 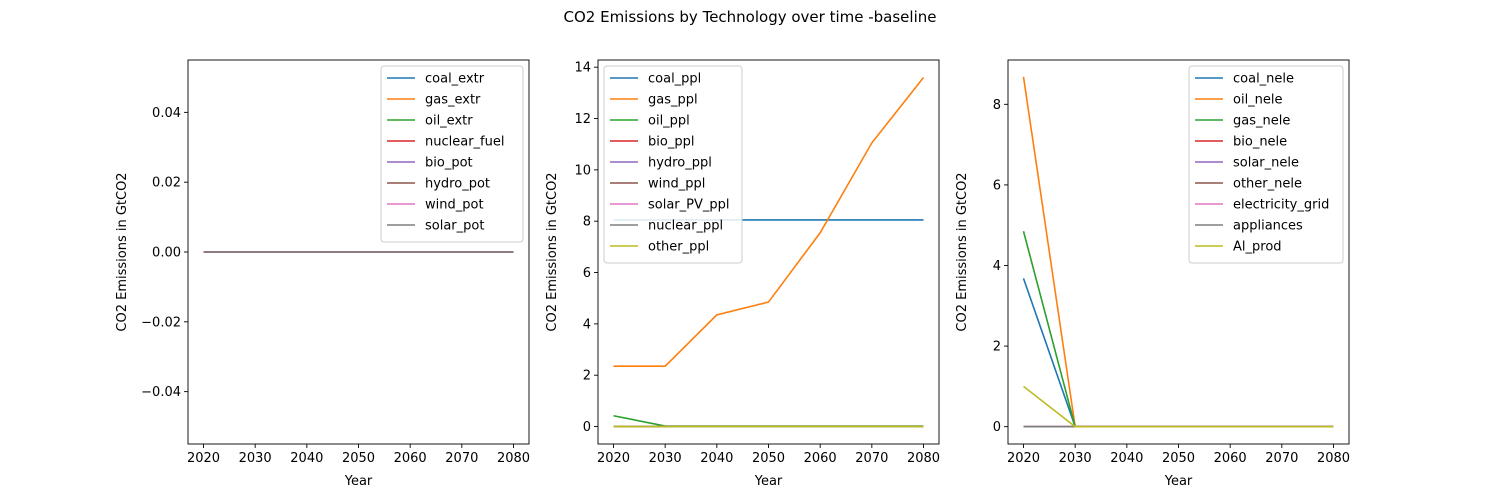 I want to click on y-tick-label: 0.00, so click(x=166, y=253).